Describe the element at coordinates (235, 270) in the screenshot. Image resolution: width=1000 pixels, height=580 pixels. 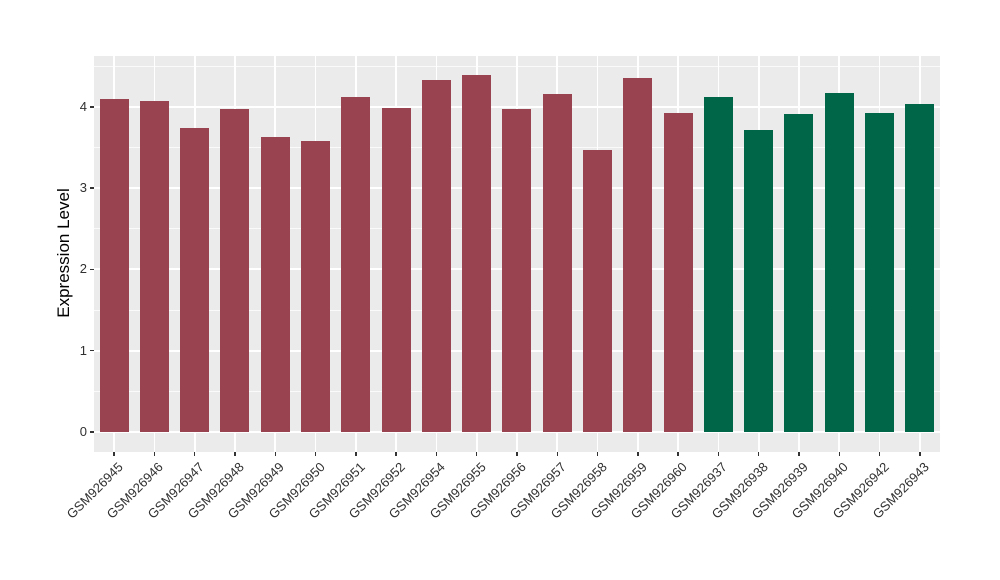
I see `bar-GSM926948` at that location.